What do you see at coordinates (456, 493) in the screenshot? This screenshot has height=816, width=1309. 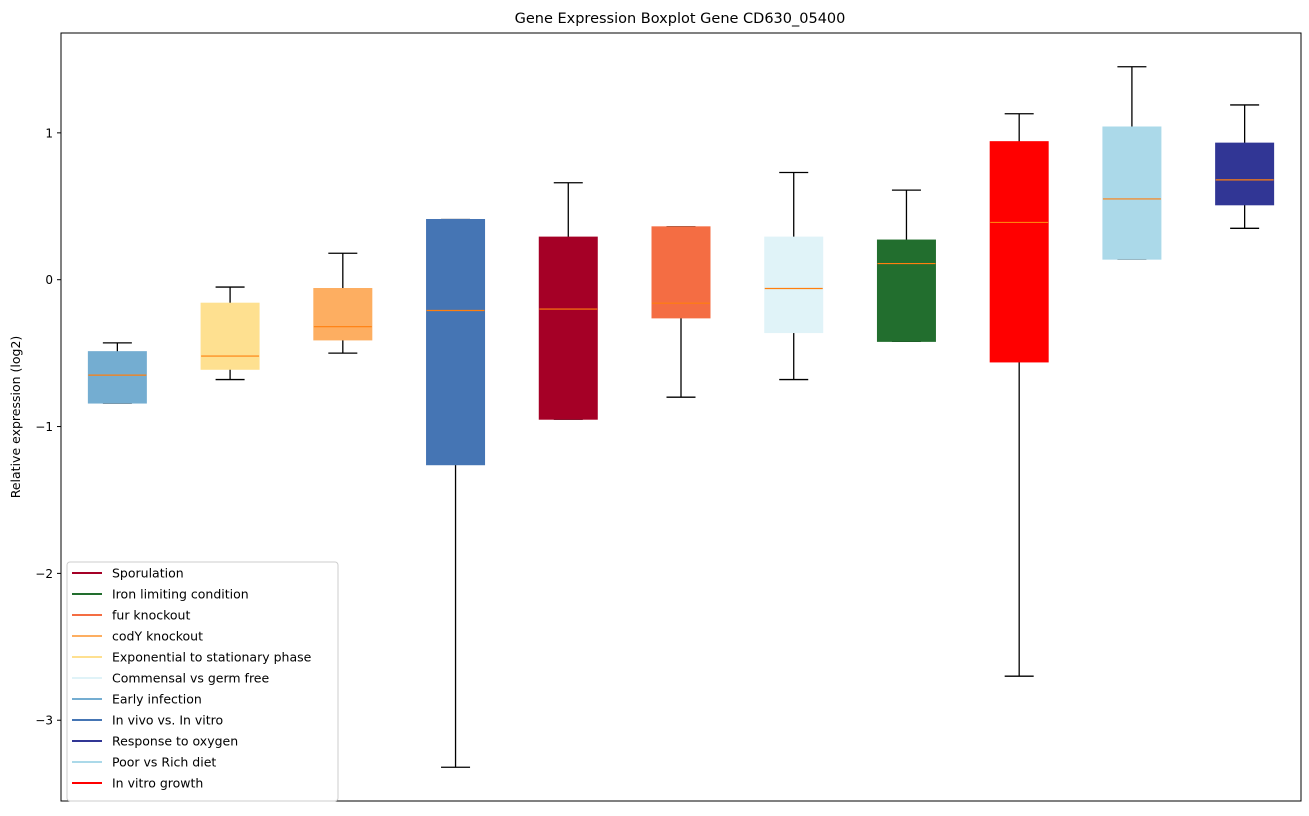 I see `box-in-vivo-vs-in-vitro` at bounding box center [456, 493].